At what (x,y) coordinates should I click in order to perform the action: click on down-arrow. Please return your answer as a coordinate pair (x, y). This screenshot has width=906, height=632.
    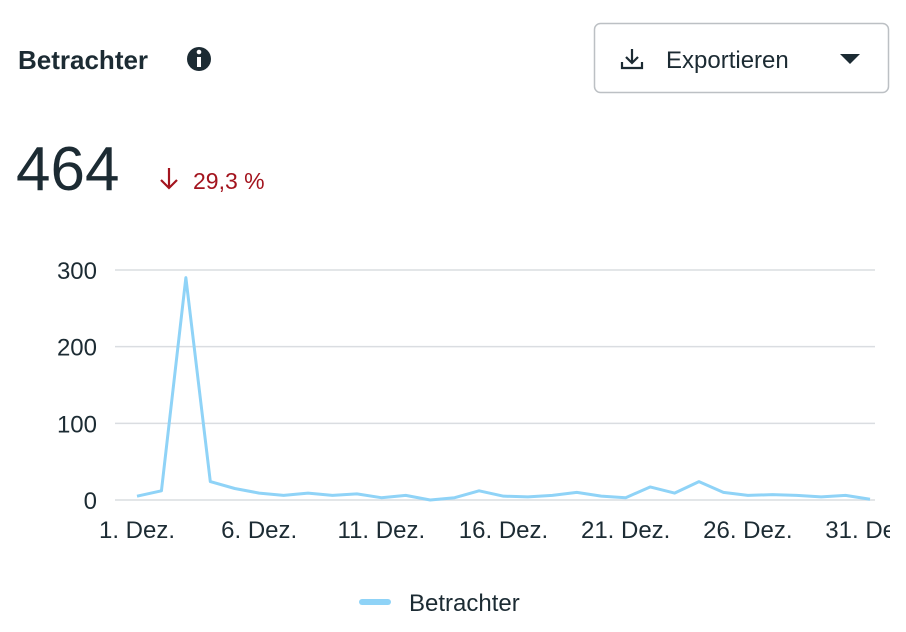
    Looking at the image, I should click on (169, 179).